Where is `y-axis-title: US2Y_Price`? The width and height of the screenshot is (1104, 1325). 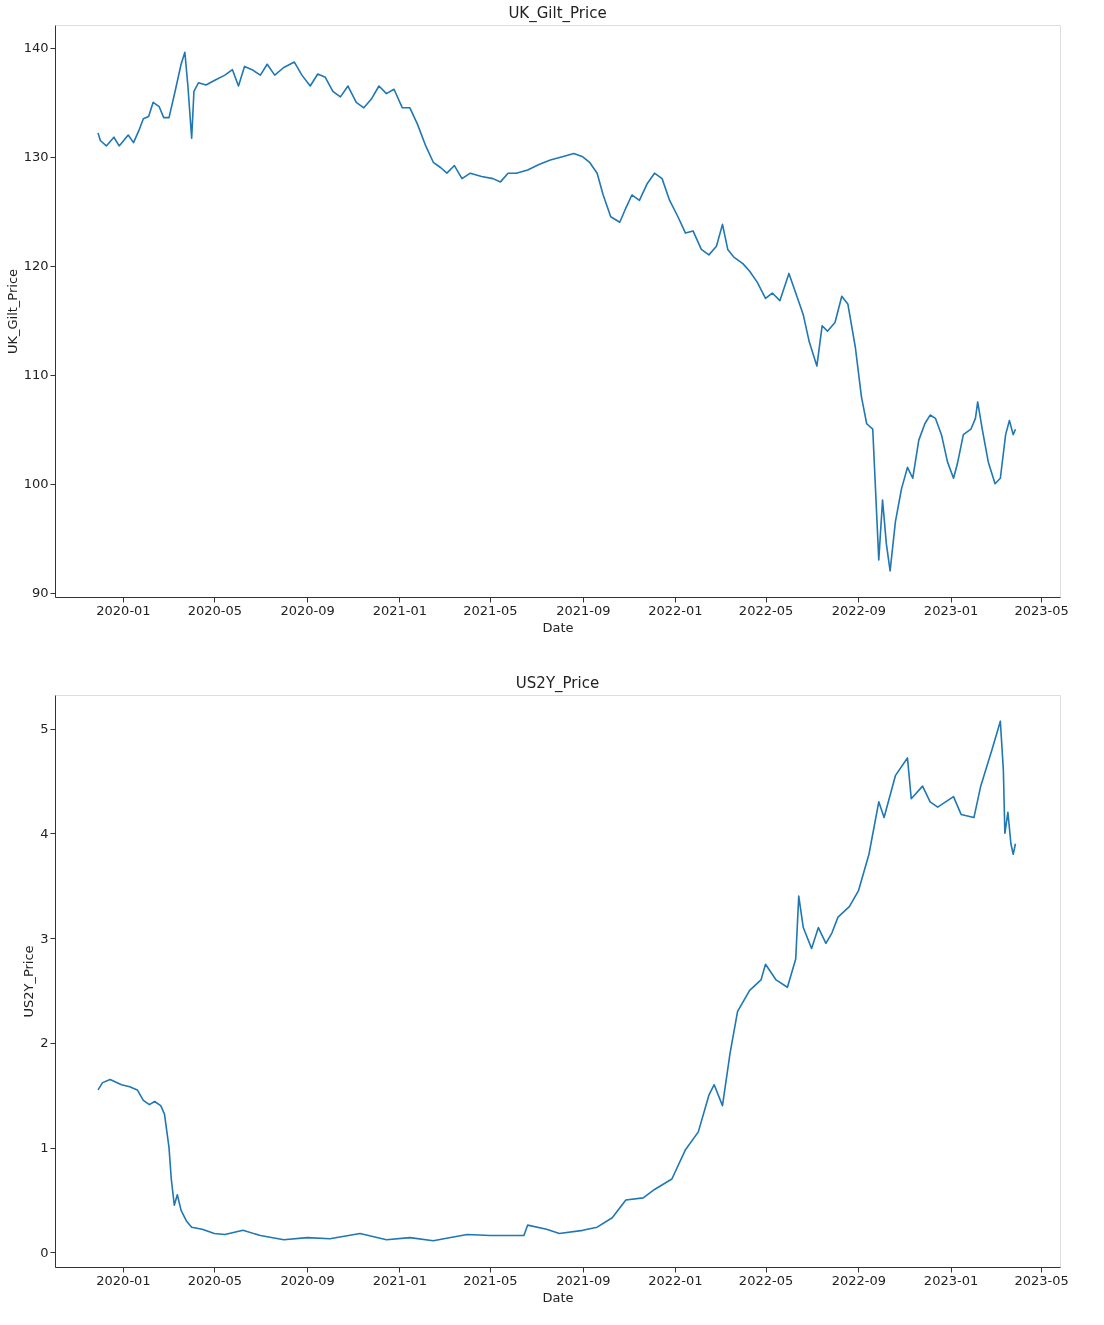 y-axis-title: US2Y_Price is located at coordinates (29, 981).